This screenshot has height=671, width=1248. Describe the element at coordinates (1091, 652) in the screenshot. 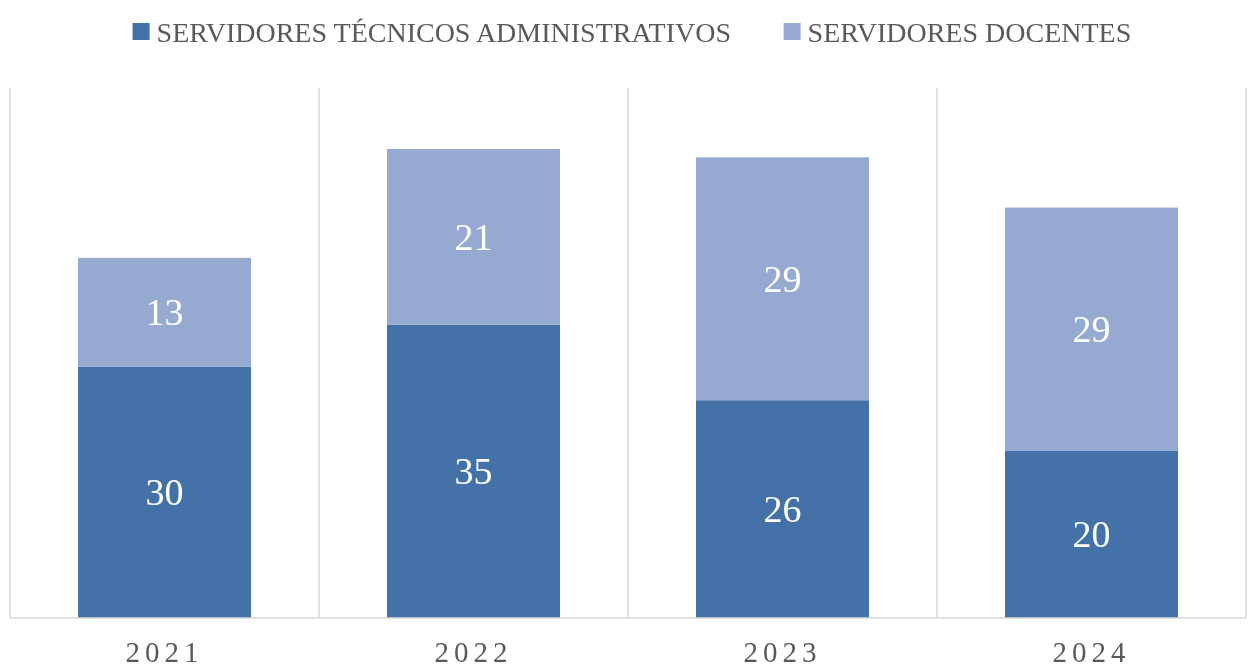

I see `x-tick-label: 2024` at that location.